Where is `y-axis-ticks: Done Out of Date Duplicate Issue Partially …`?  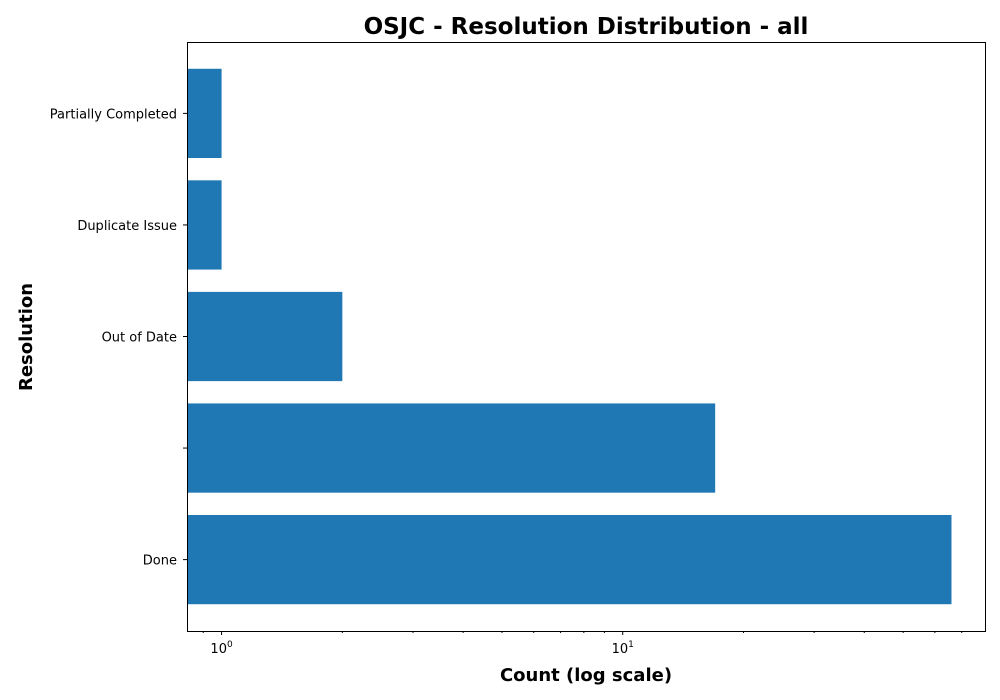
y-axis-ticks: Done Out of Date Duplicate Issue Partially … is located at coordinates (118, 338).